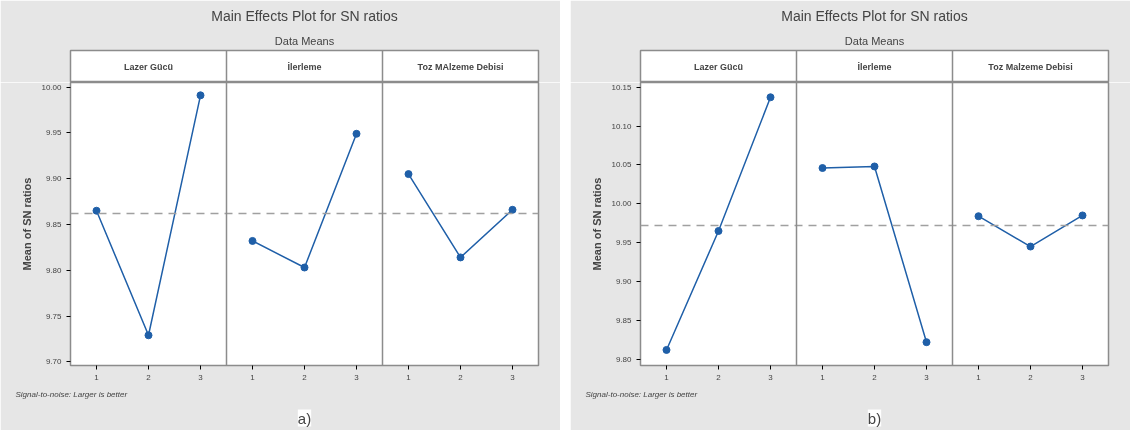 The height and width of the screenshot is (440, 1135). I want to click on y-tick-label: 10.10, so click(622, 126).